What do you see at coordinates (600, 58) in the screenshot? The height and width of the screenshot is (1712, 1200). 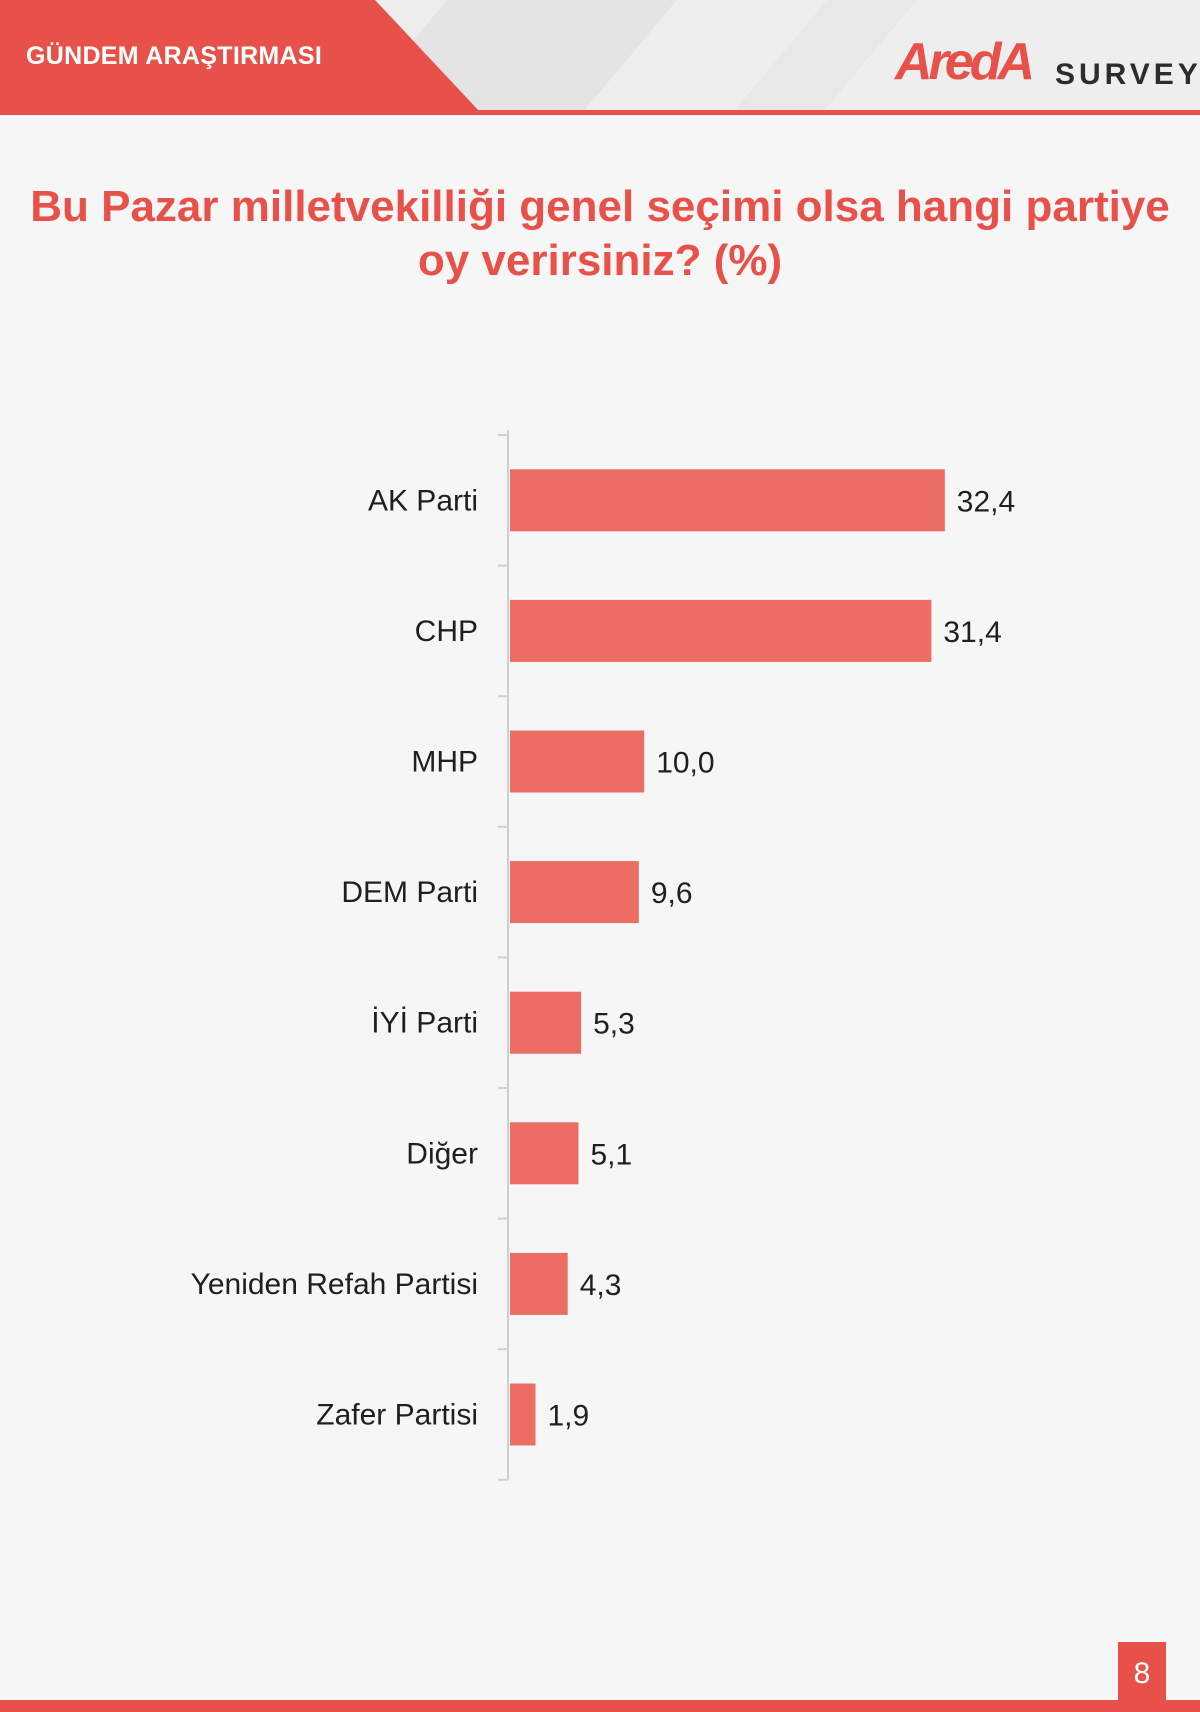 I see `header: GÜNDEM ARAŞTIRMASI AredA SURVEY` at bounding box center [600, 58].